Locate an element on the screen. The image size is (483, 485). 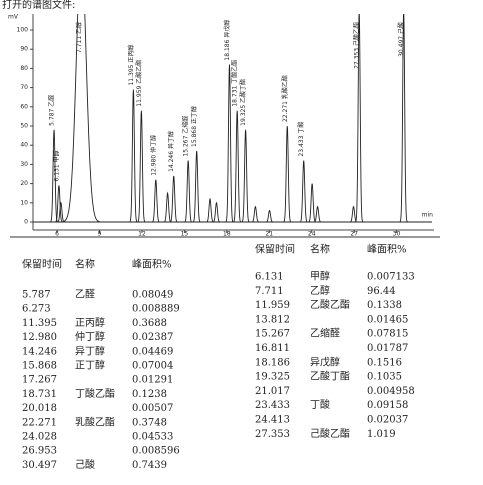
peak-area: 0.04533 is located at coordinates (152, 437).